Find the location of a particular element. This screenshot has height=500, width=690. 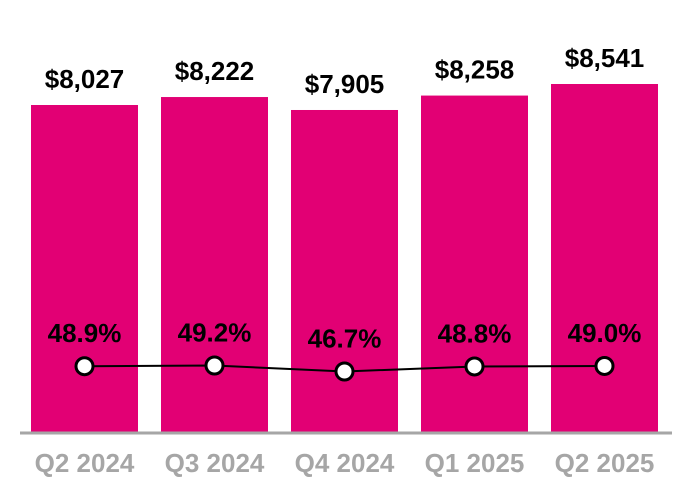

bar-value-label: $7,905 is located at coordinates (345, 84).